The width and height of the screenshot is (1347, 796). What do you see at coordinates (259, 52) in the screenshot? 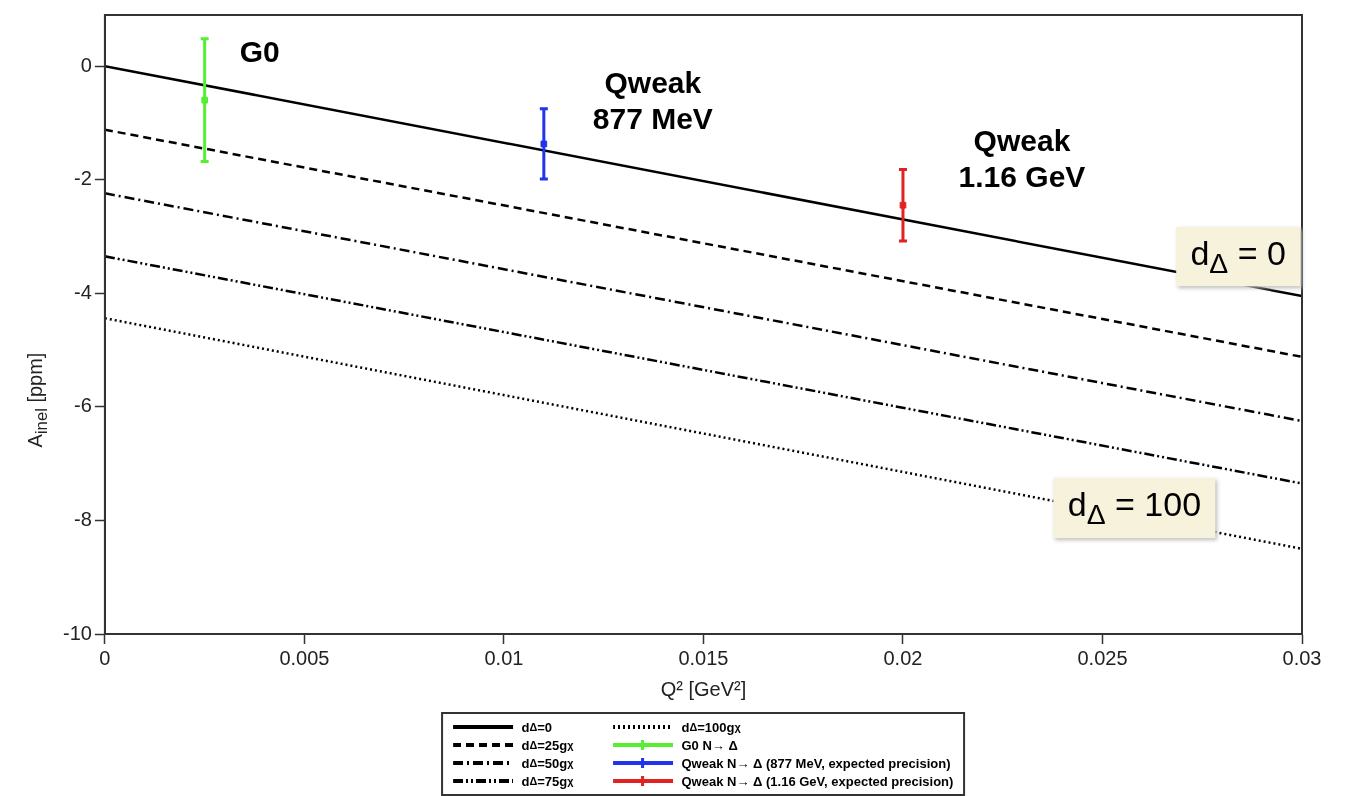
I see `annotation: G0` at bounding box center [259, 52].